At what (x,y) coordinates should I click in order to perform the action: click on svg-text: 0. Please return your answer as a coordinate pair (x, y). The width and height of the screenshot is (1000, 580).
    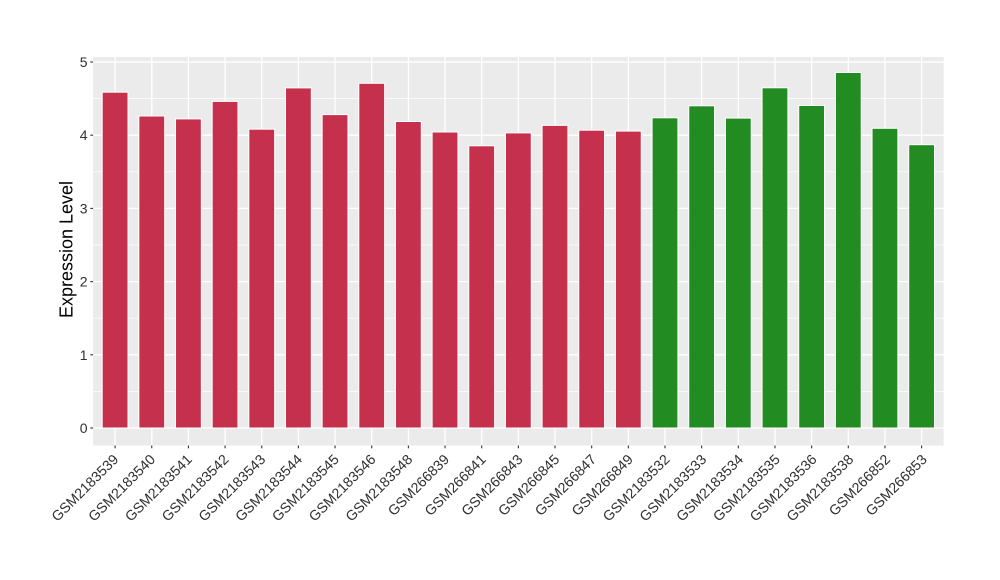
    Looking at the image, I should click on (84, 428).